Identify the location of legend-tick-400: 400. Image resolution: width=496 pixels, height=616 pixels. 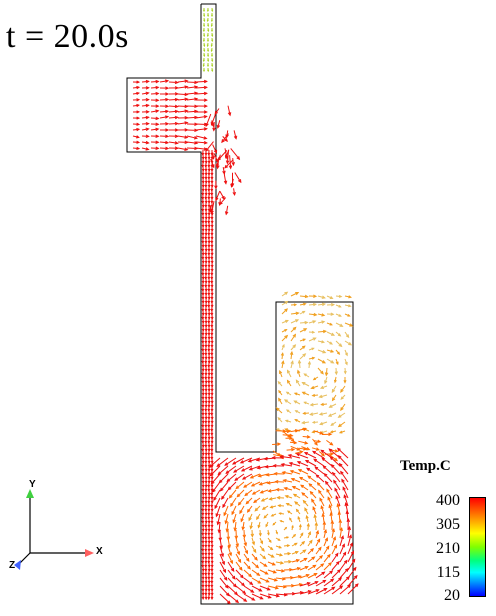
(433, 501).